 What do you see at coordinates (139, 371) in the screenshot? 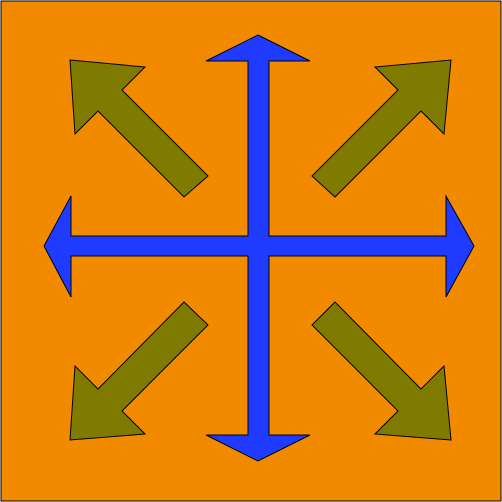
I see `arrow-down-left-icon` at bounding box center [139, 371].